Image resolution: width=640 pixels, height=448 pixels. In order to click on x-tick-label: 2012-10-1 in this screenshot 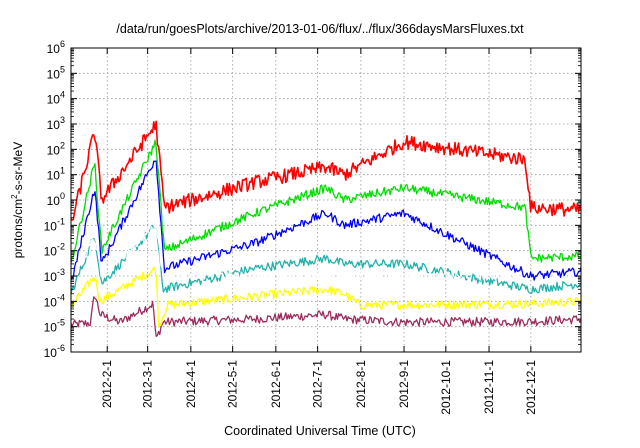, I will do `click(446, 387)`.